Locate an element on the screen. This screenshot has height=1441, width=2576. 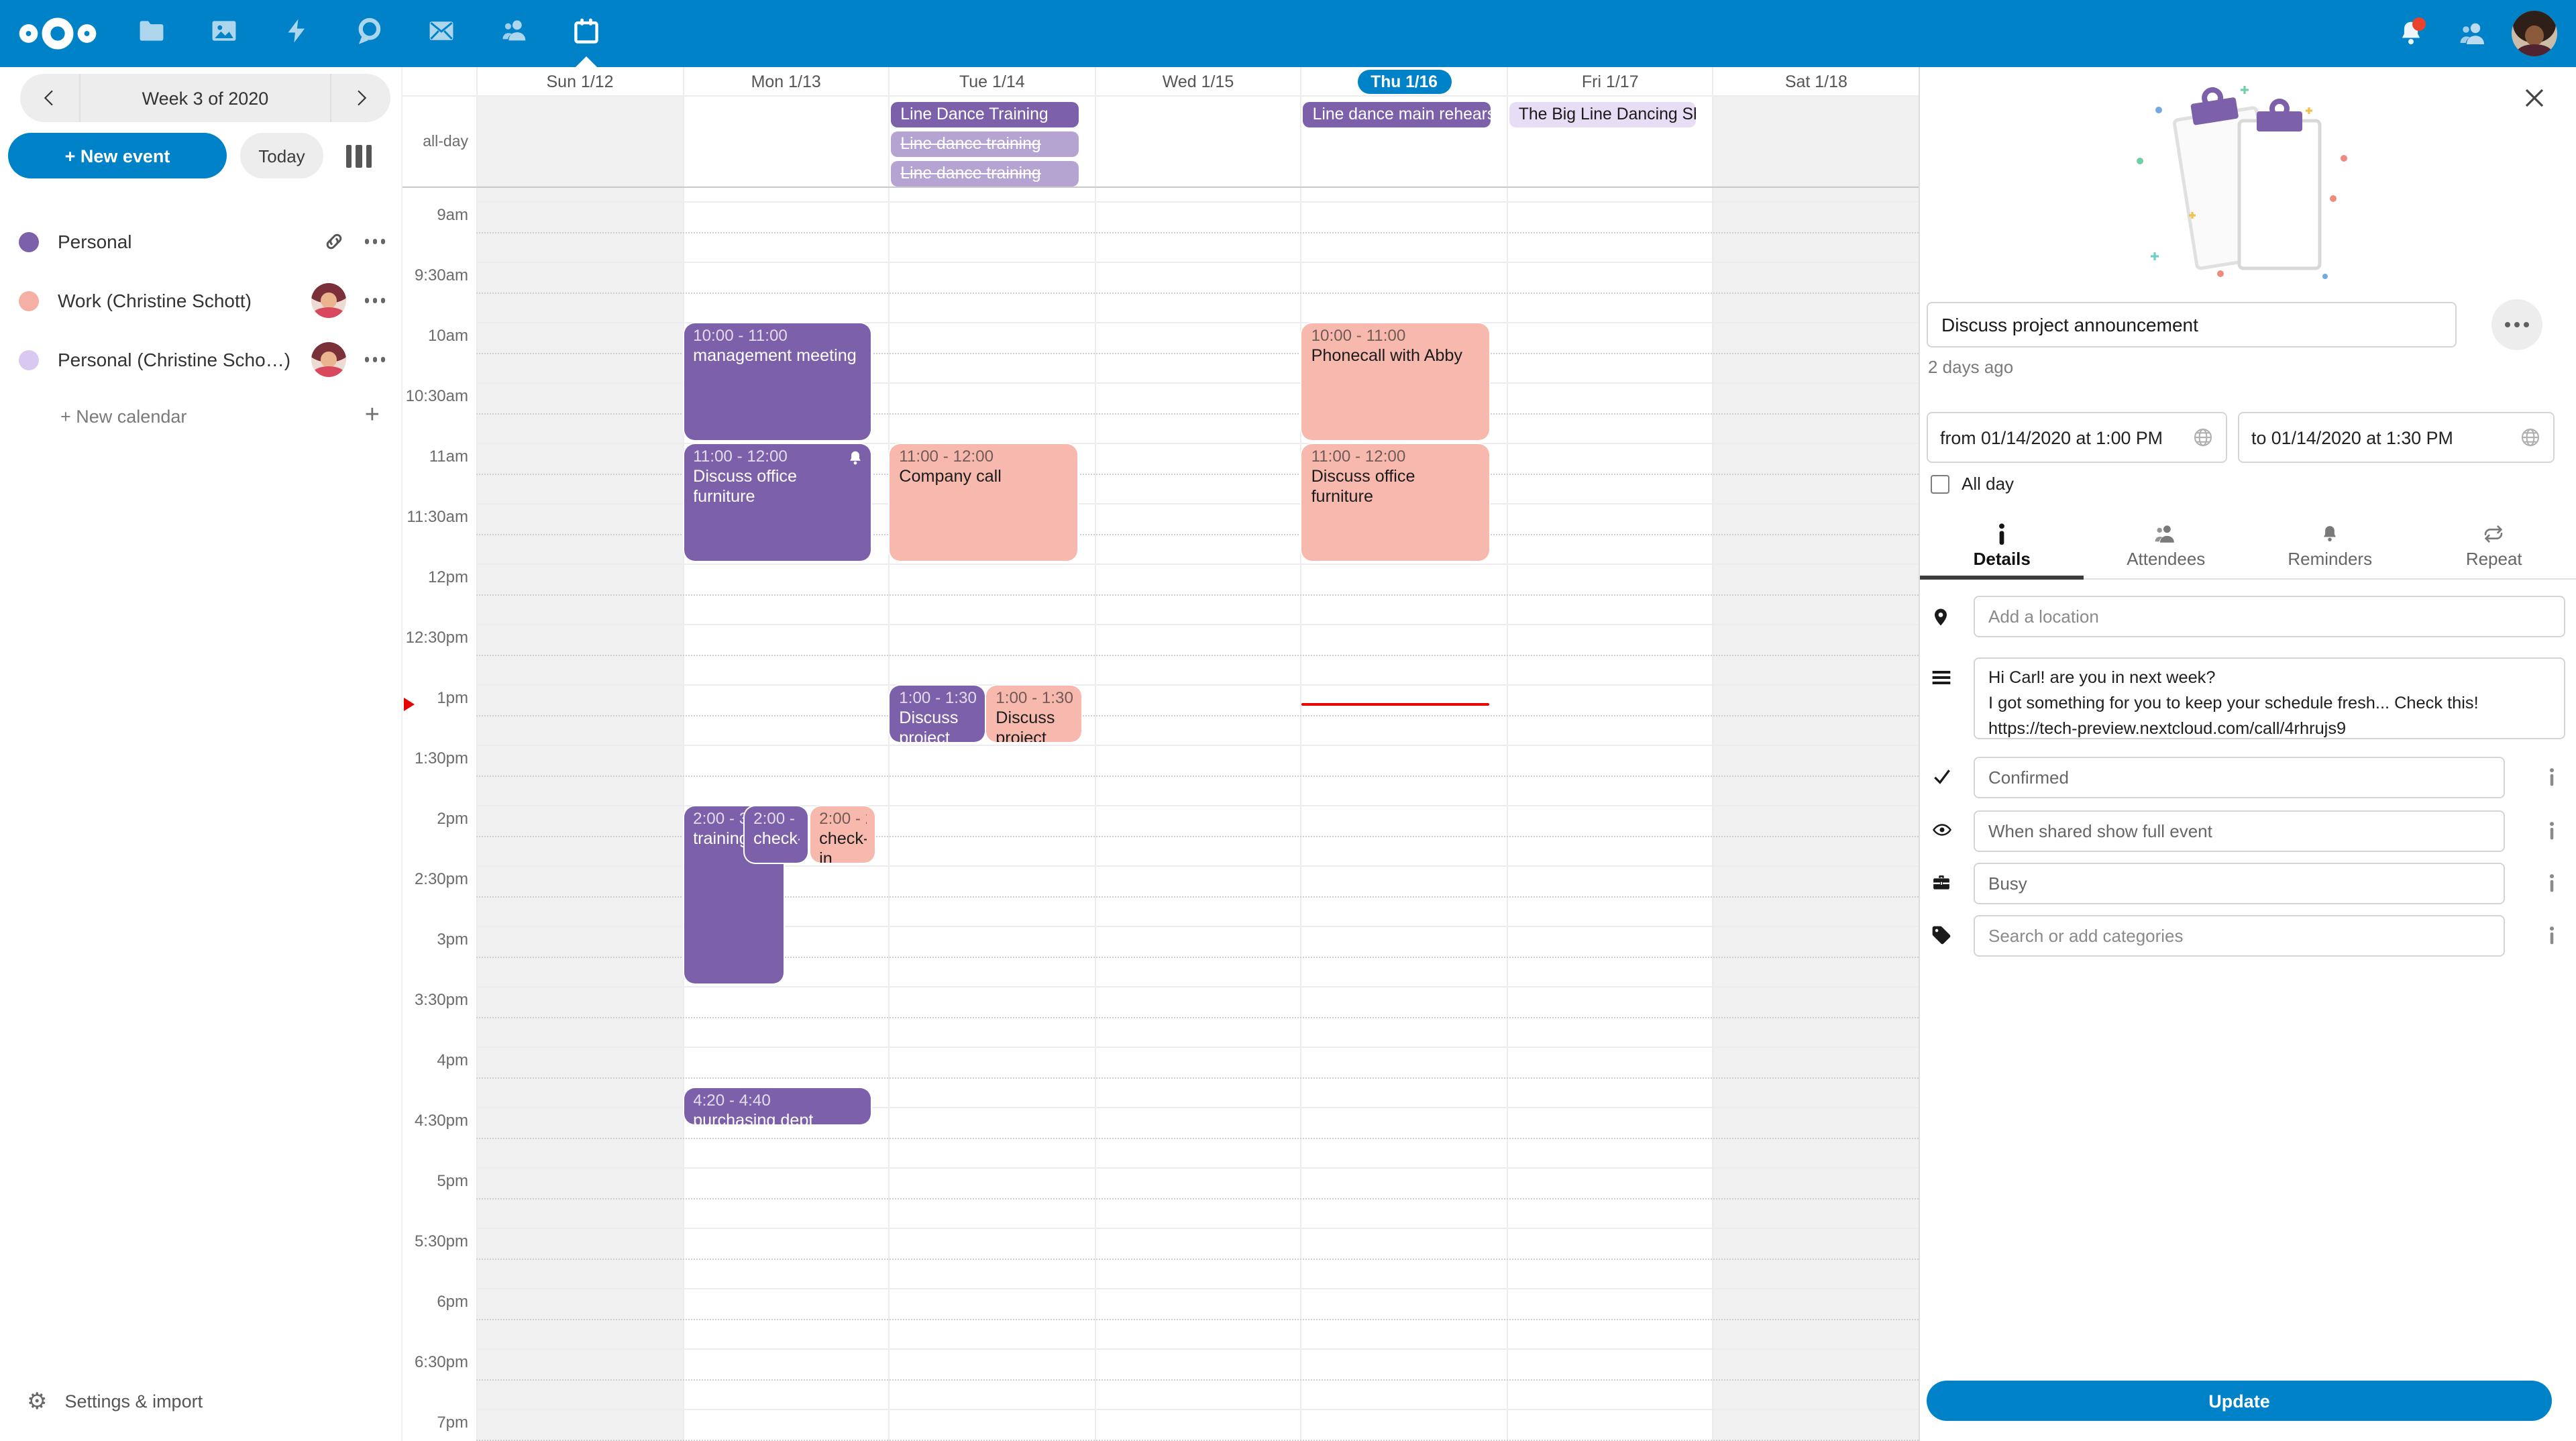
day-header-tue: Tue 1/14 is located at coordinates (991, 81).